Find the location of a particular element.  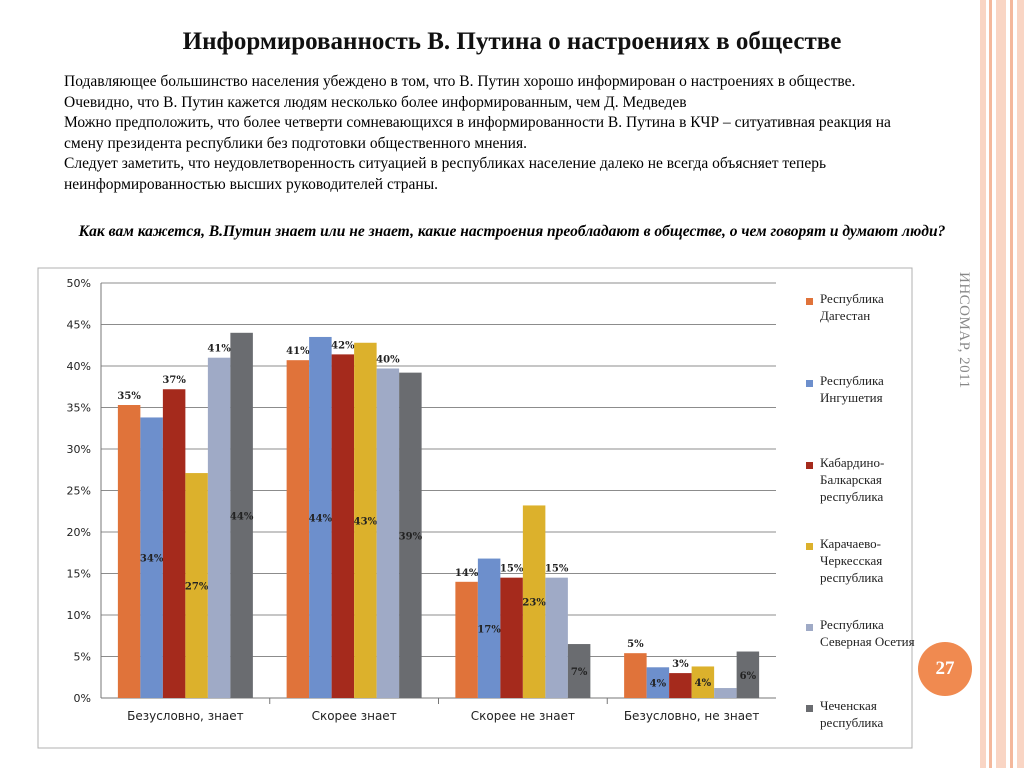

data-label: 6% is located at coordinates (748, 676).